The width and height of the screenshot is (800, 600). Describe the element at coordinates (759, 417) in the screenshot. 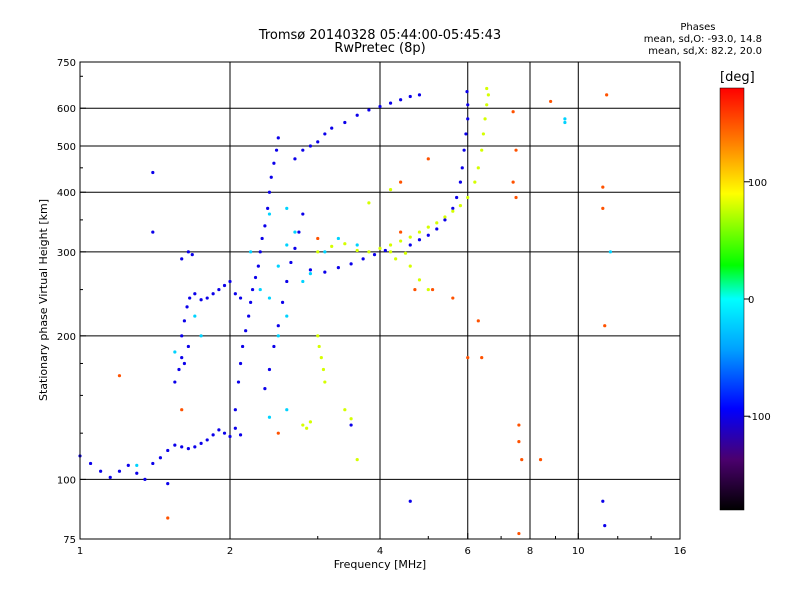

I see `colorbar-tick-label: -100` at that location.